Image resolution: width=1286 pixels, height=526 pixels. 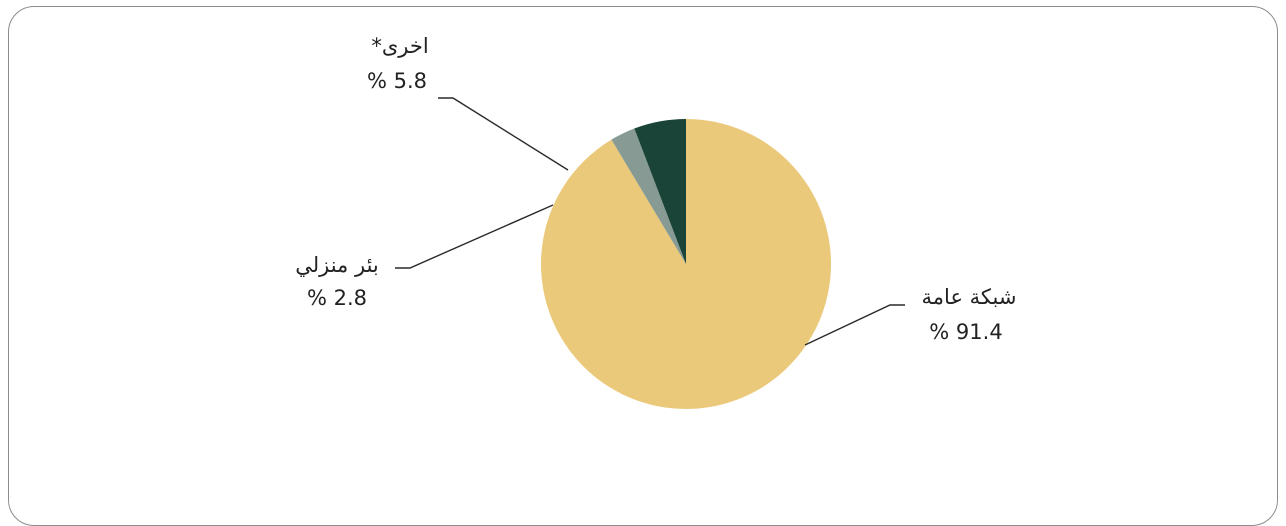 I want to click on pie-slice-home-well, so click(x=648, y=196).